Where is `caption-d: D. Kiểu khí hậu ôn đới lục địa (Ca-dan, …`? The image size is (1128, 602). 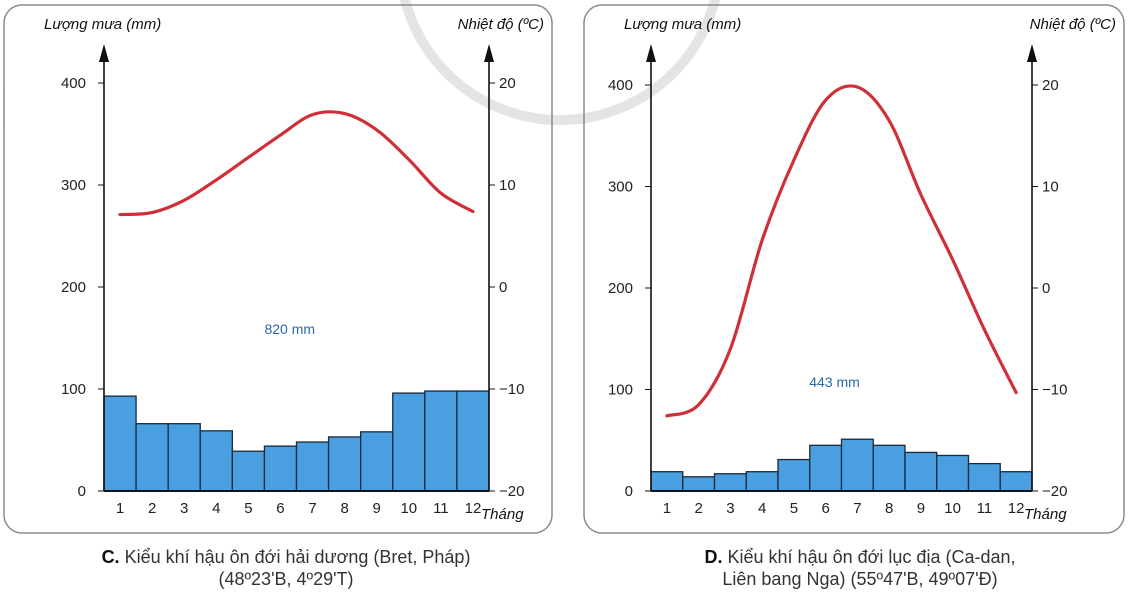 caption-d: D. Kiểu khí hậu ôn đới lục địa (Ca-dan, … is located at coordinates (854, 568).